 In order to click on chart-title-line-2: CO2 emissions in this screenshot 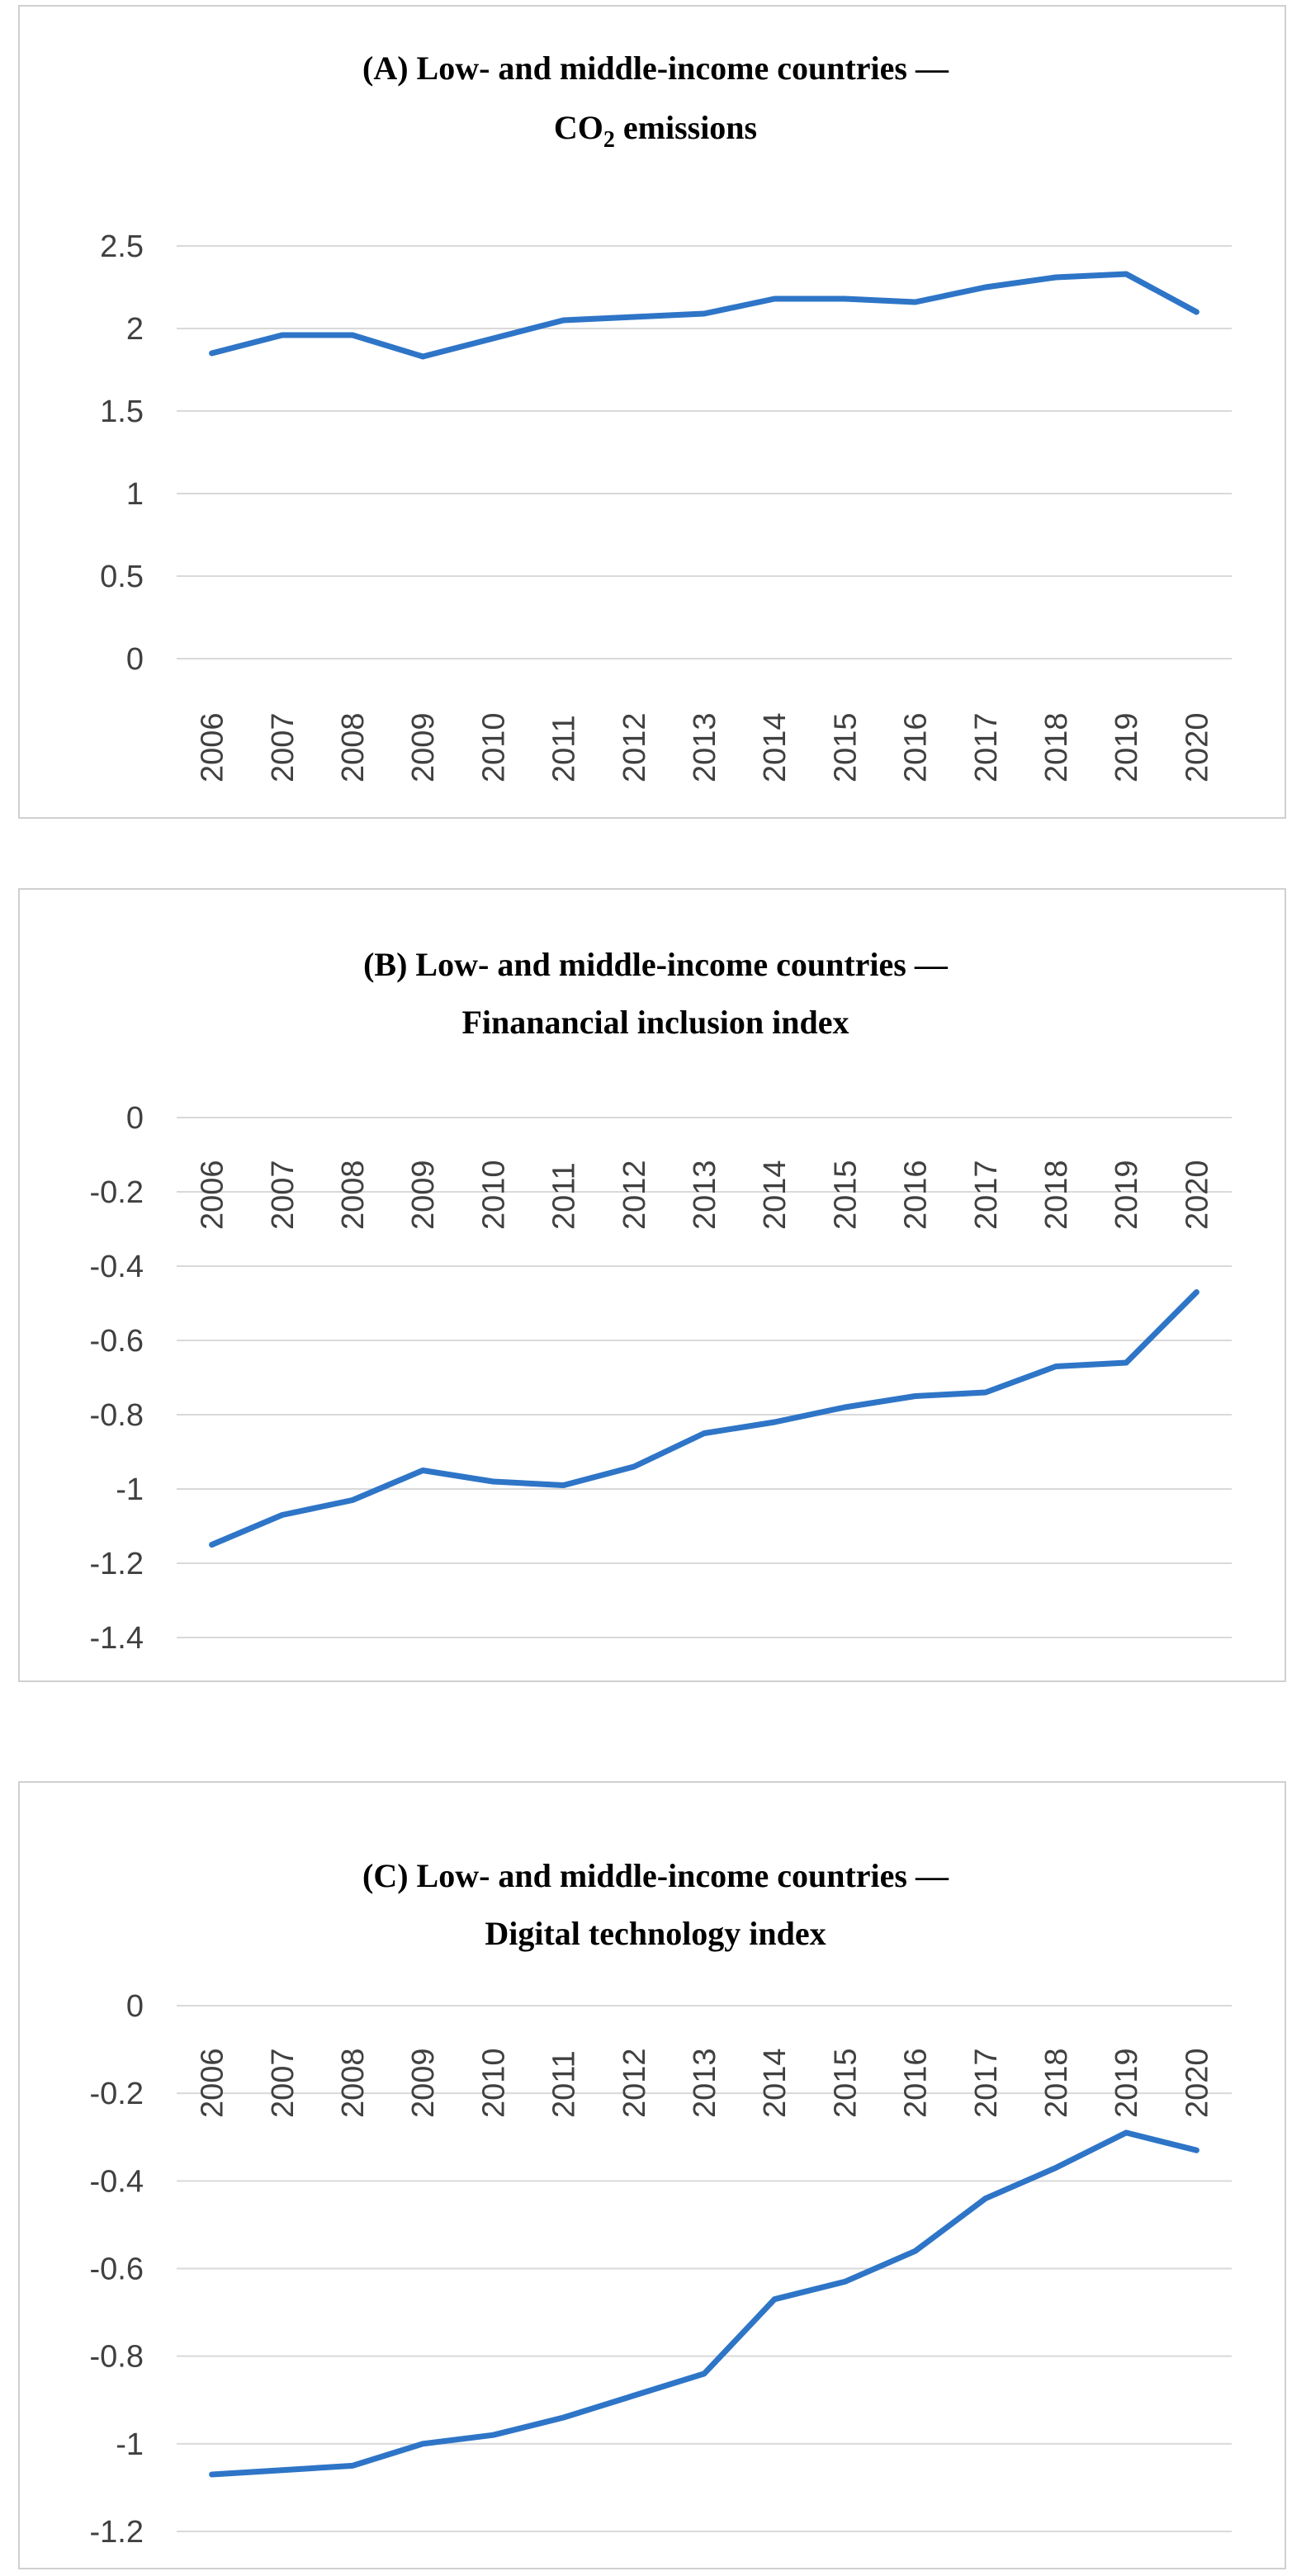, I will do `click(655, 131)`.